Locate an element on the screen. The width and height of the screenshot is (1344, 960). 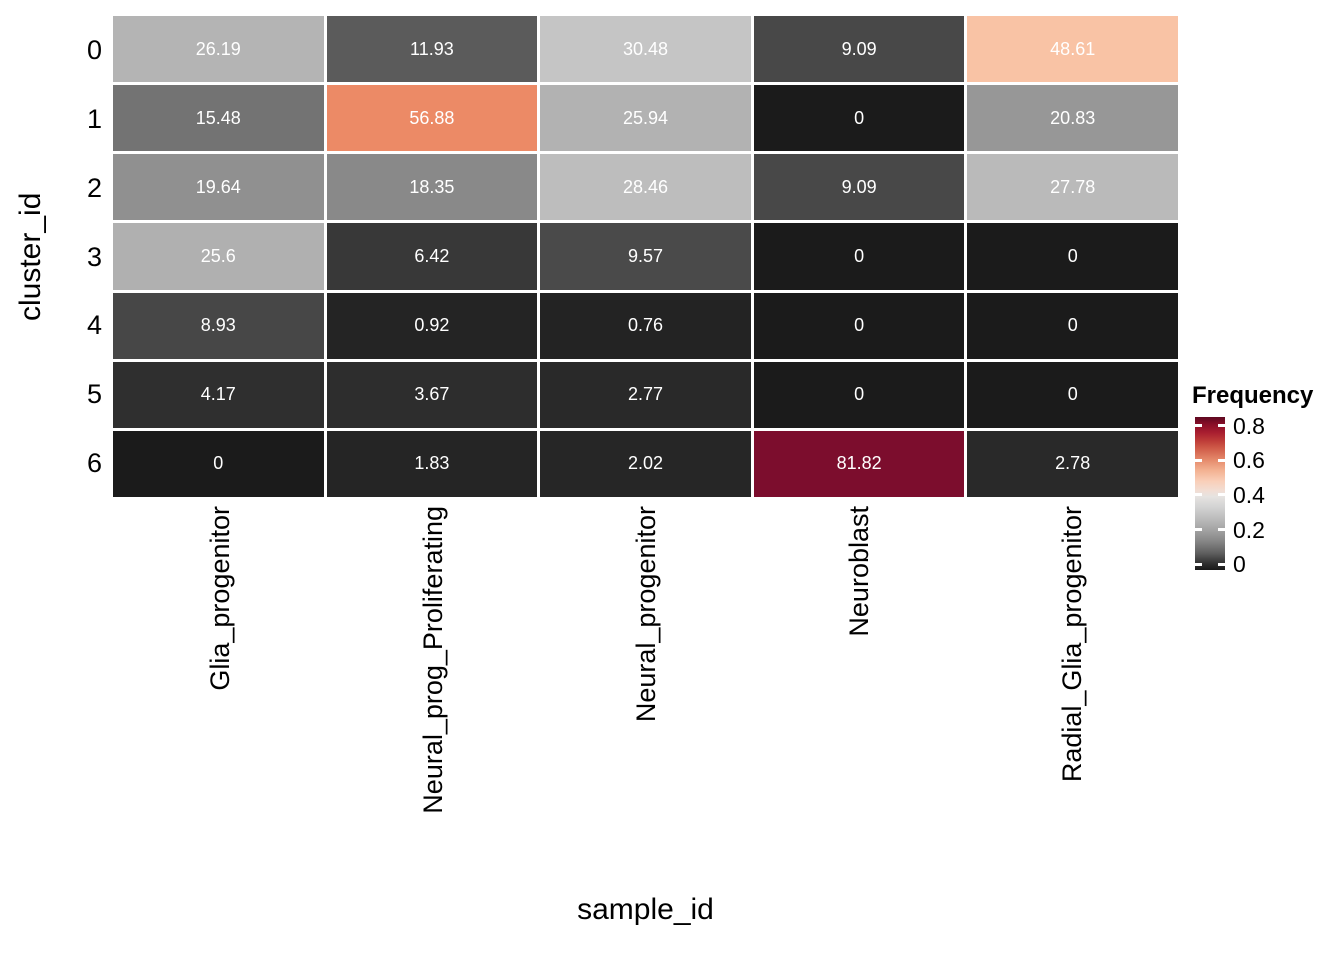
heatmap-cell: 15.48 is located at coordinates (218, 118).